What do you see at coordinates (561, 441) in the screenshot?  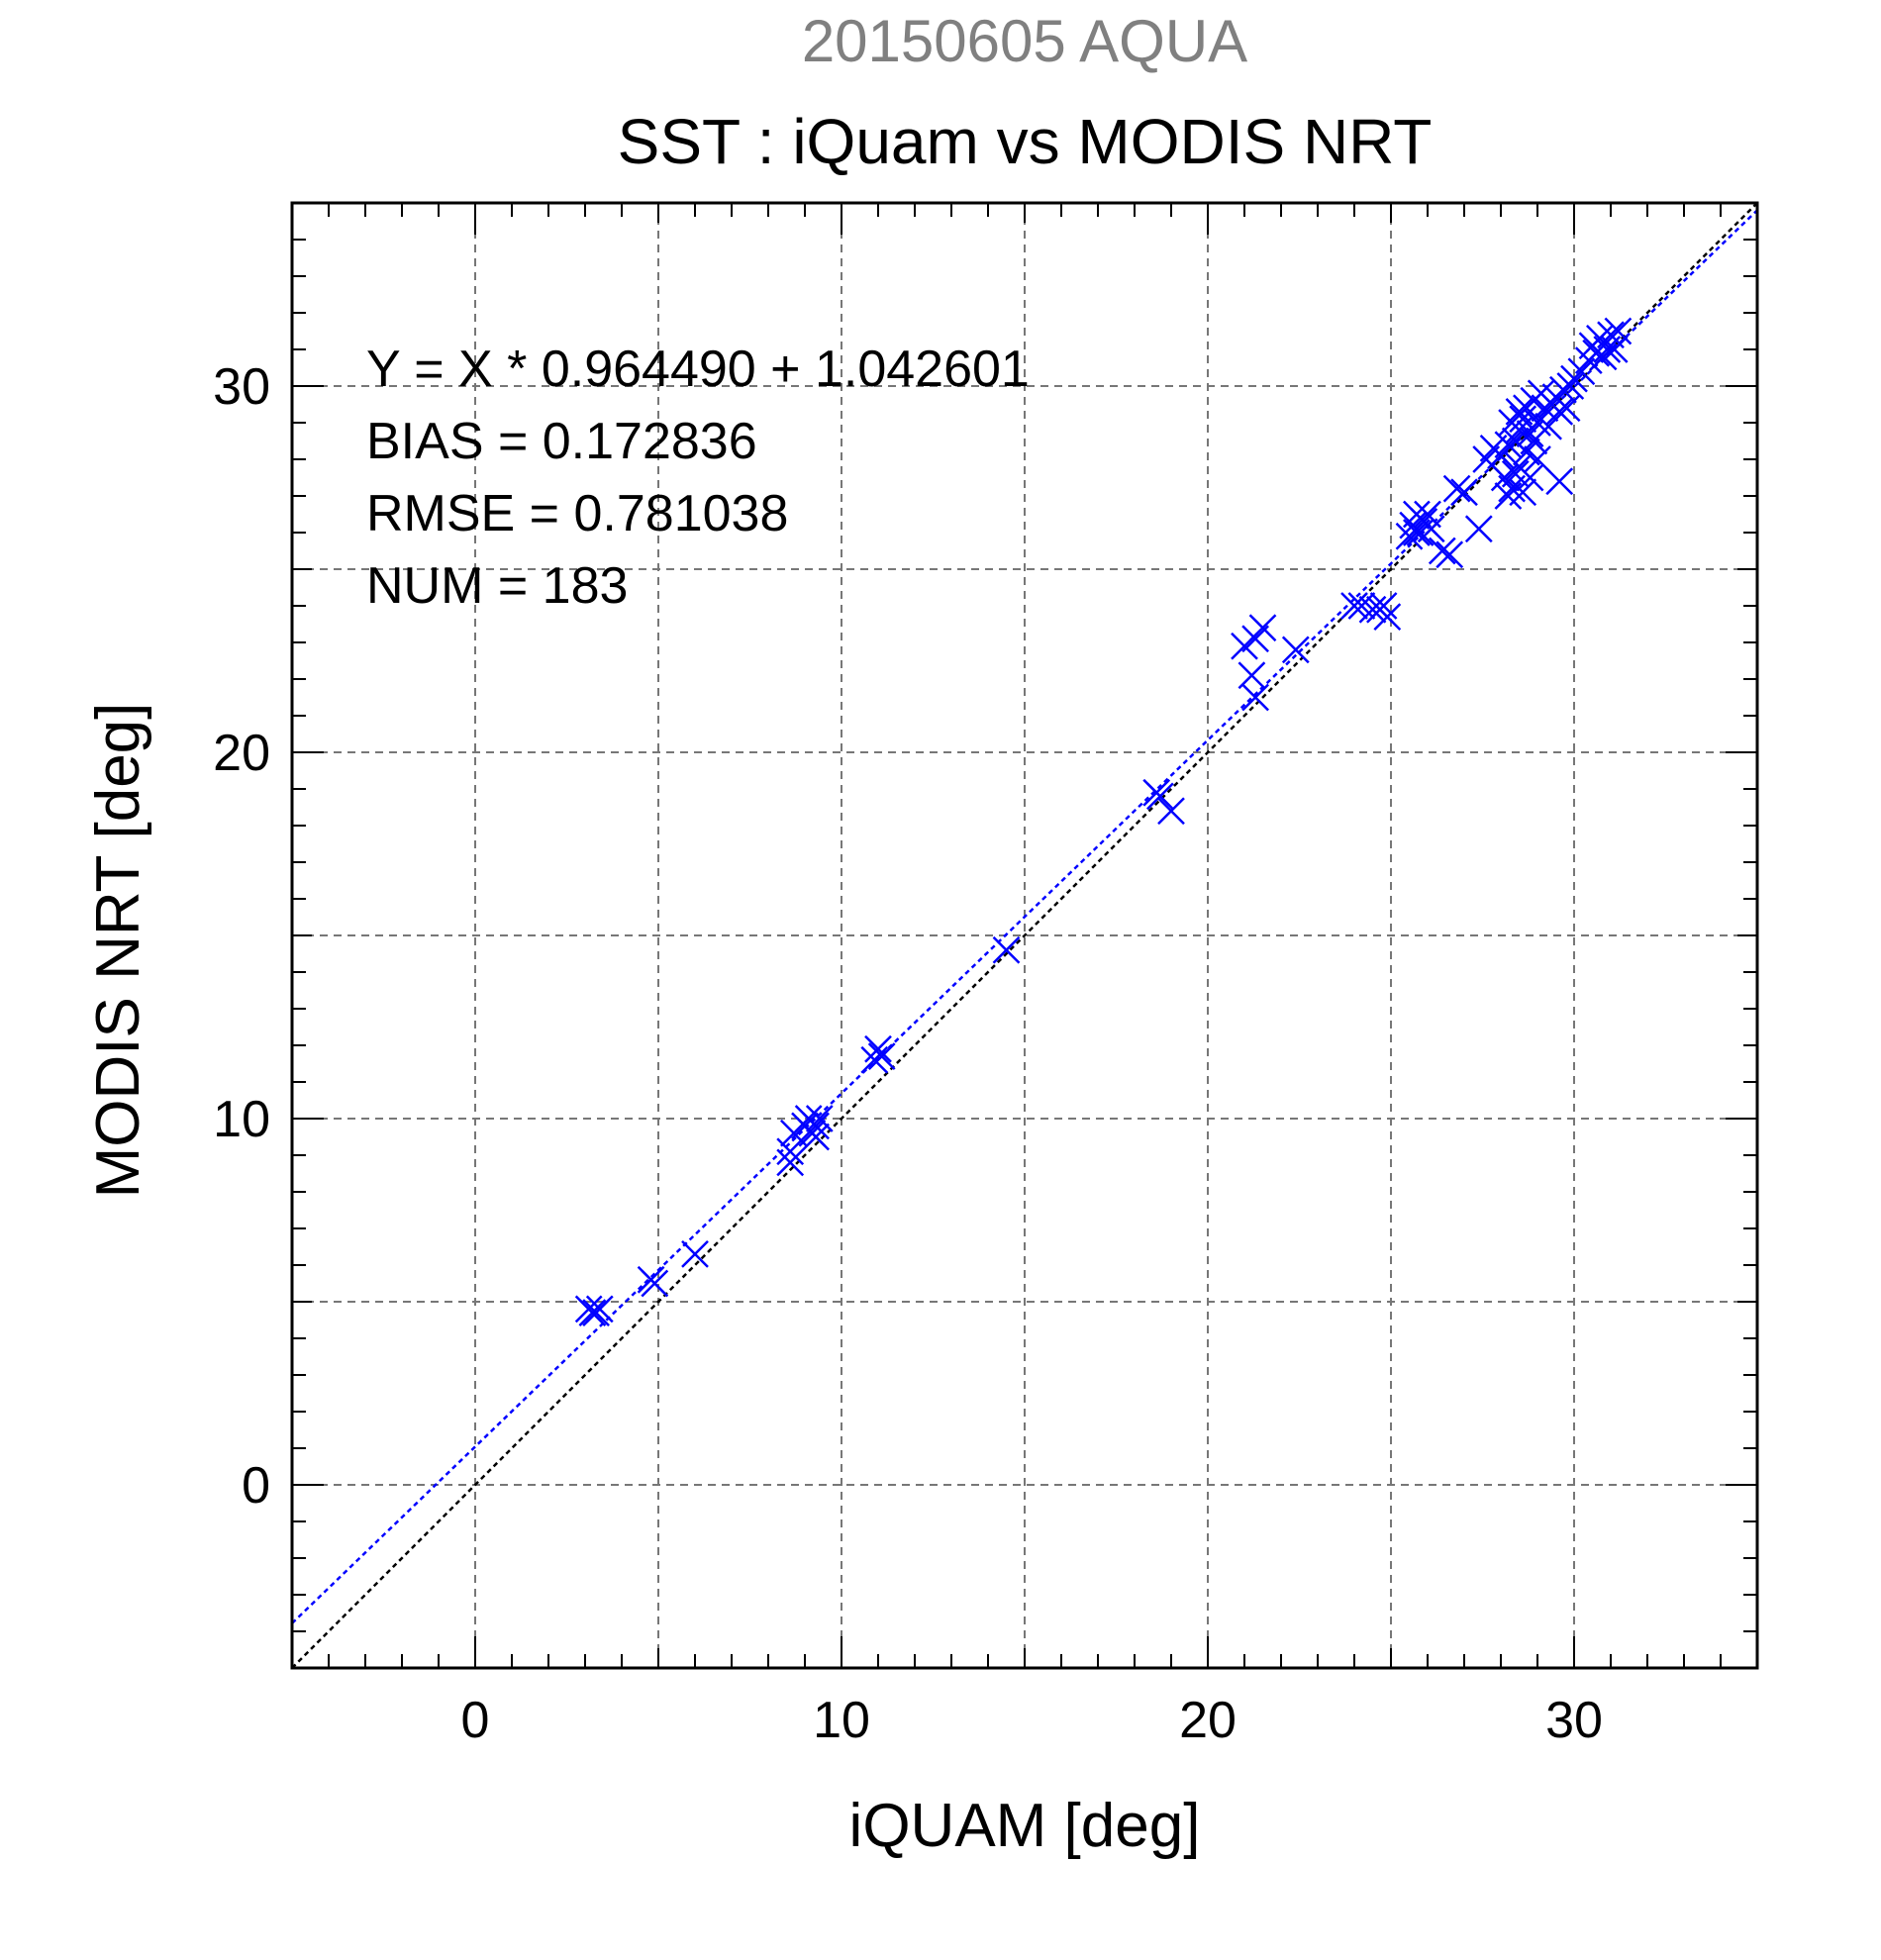 I see `stats-bias: BIAS = 0.172836` at bounding box center [561, 441].